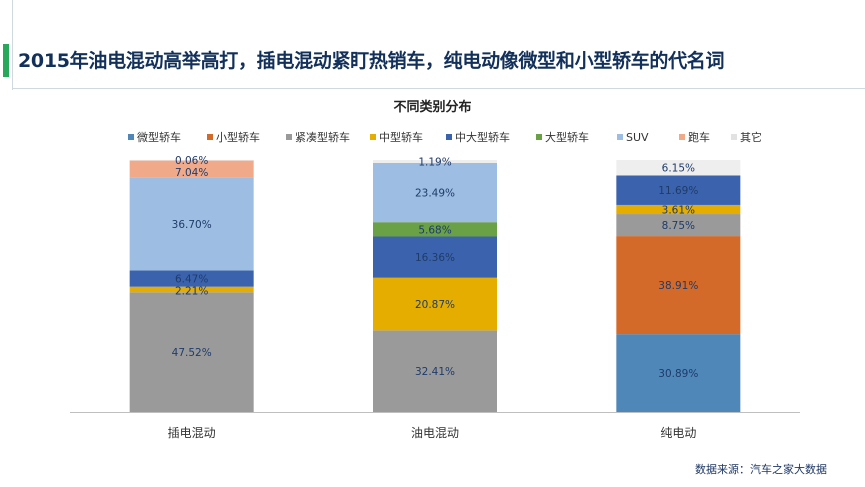 The height and width of the screenshot is (487, 865). I want to click on data-label: 2.21%, so click(191, 292).